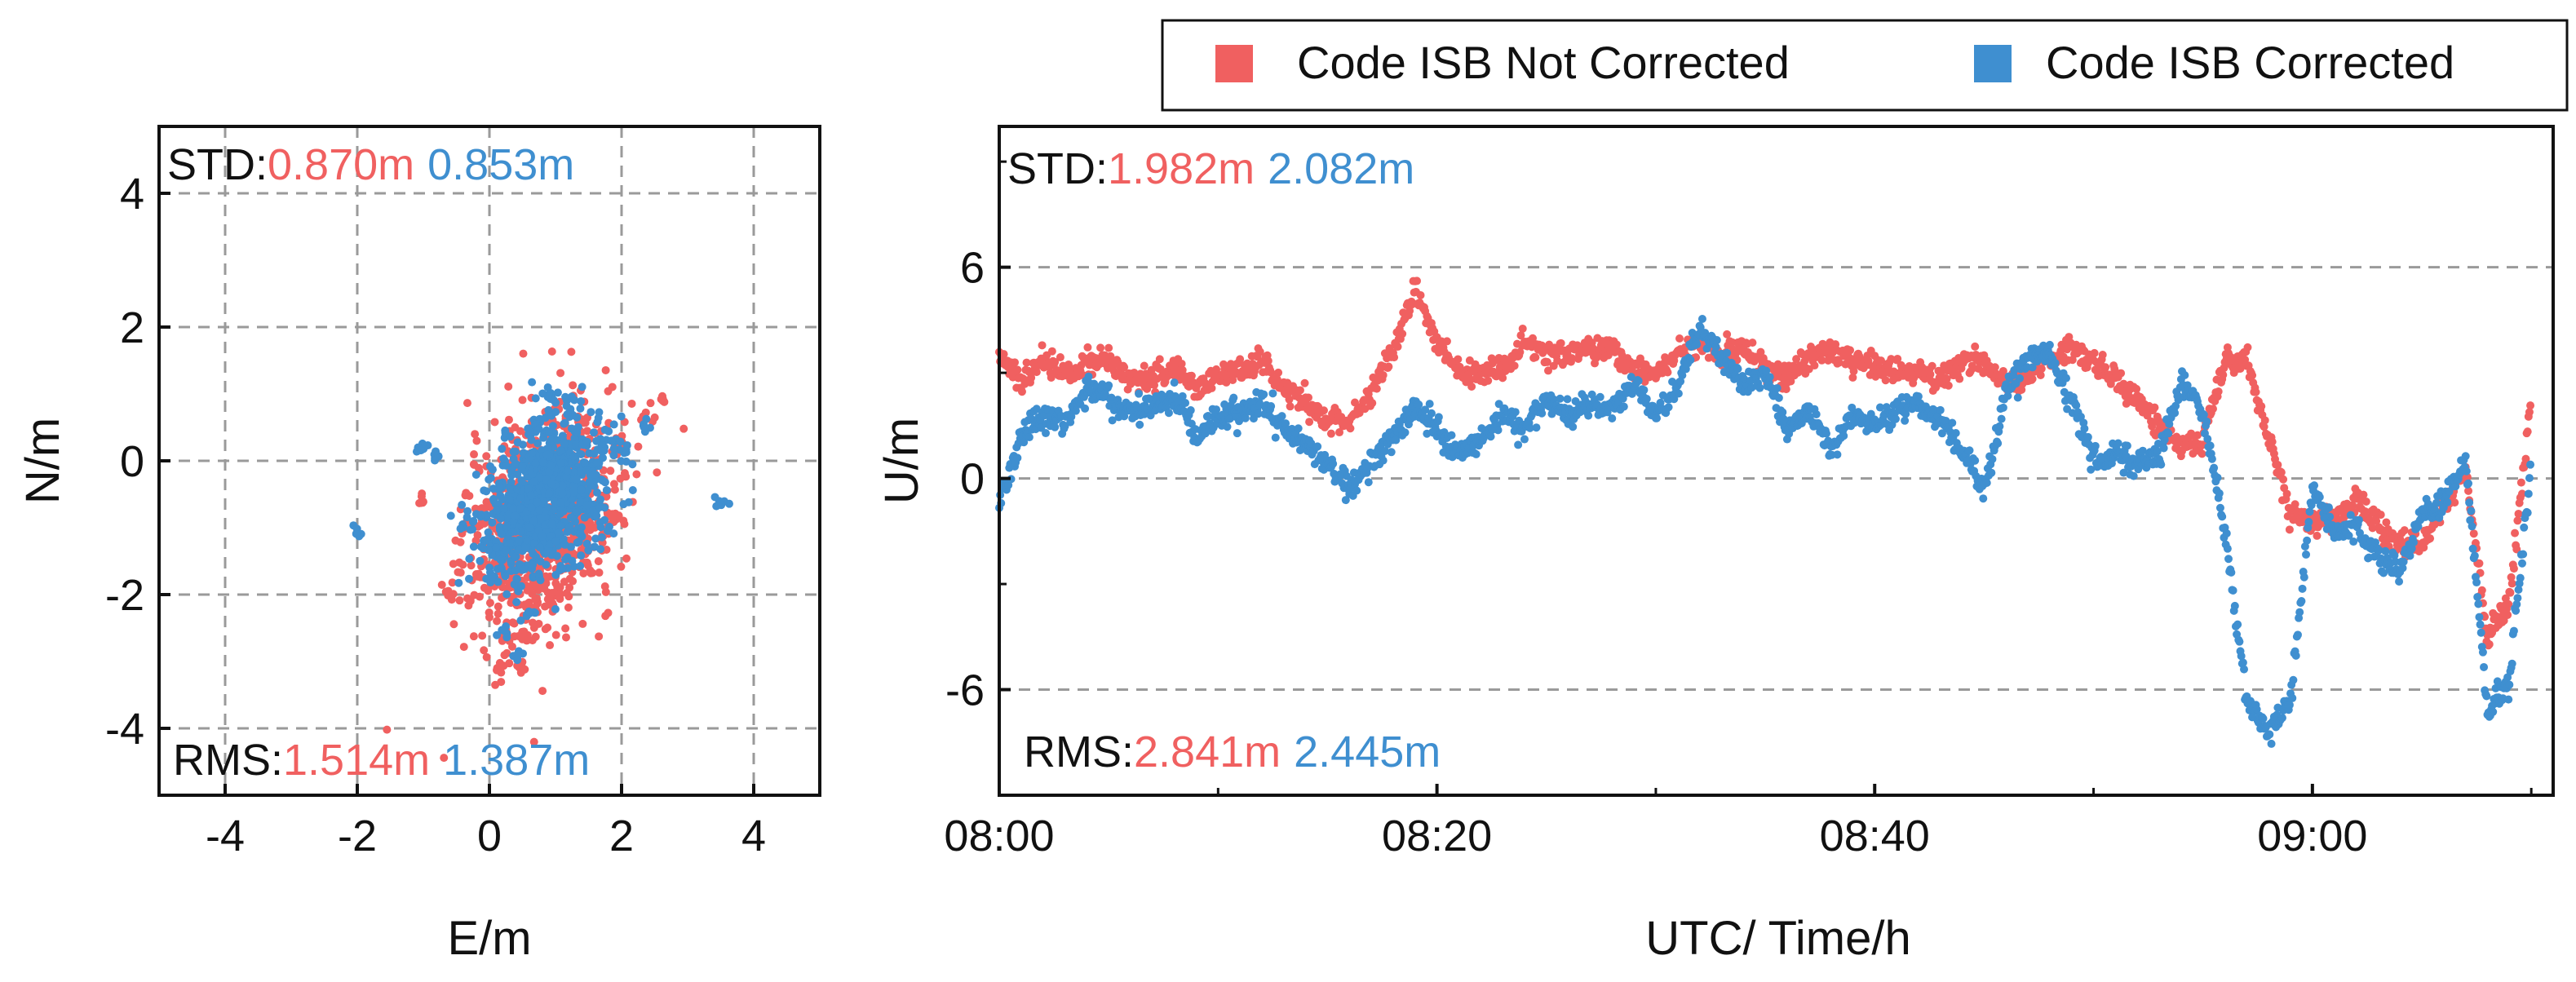 This screenshot has width=2576, height=982. Describe the element at coordinates (42, 461) in the screenshot. I see `horizontal-y-axis-title: N/m` at that location.